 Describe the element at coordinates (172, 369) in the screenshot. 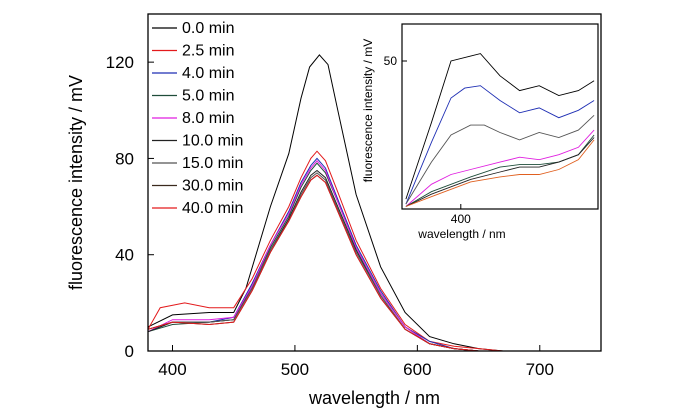

I see `x-tick-label: 400` at that location.